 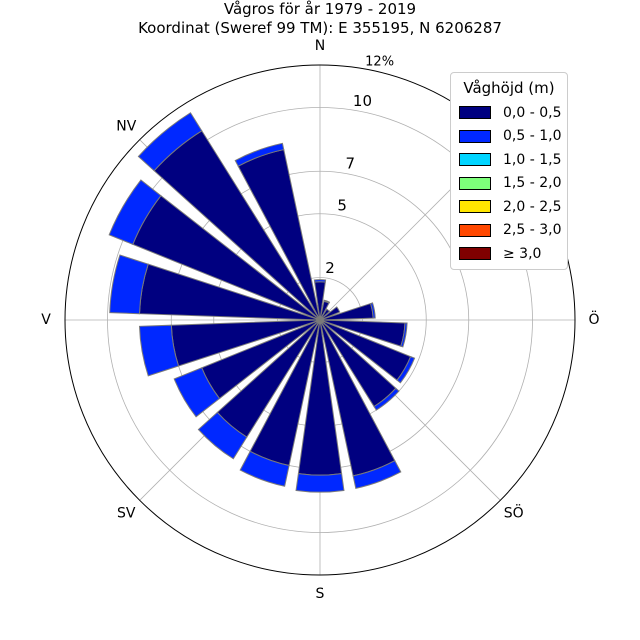 What do you see at coordinates (406, 369) in the screenshot?
I see `wedge-bar-dir120-bin1` at bounding box center [406, 369].